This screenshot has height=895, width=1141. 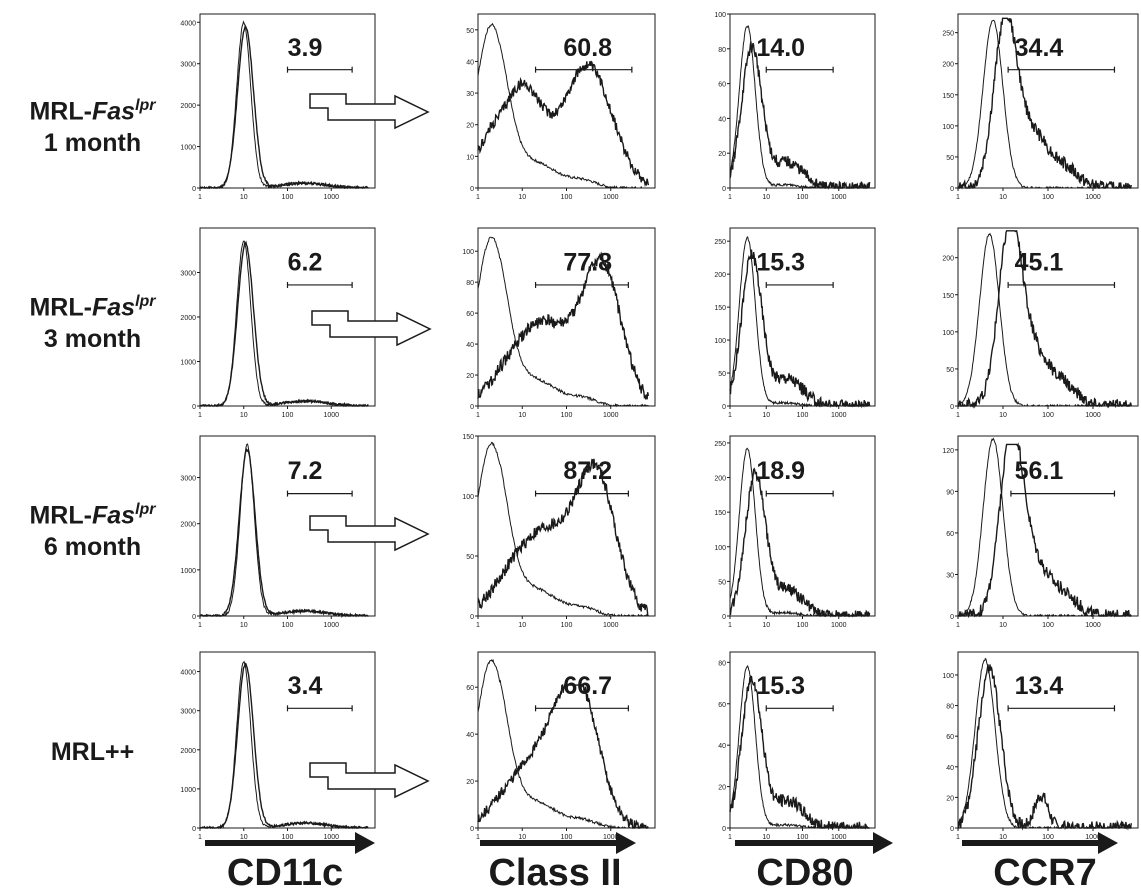 What do you see at coordinates (331, 415) in the screenshot?
I see `panel-r2-c1-xtick-label-3: 1000` at bounding box center [331, 415].